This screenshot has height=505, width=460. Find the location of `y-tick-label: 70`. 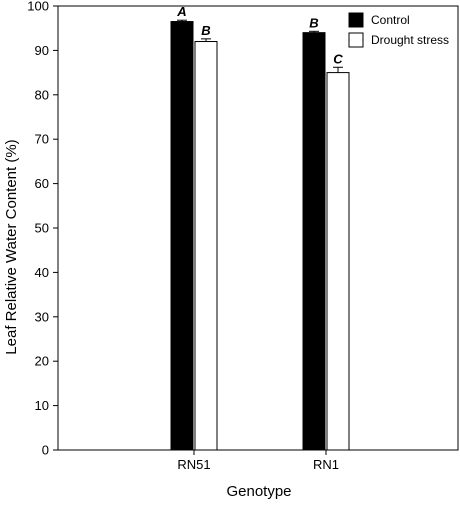

y-tick-label: 70 is located at coordinates (42, 139).